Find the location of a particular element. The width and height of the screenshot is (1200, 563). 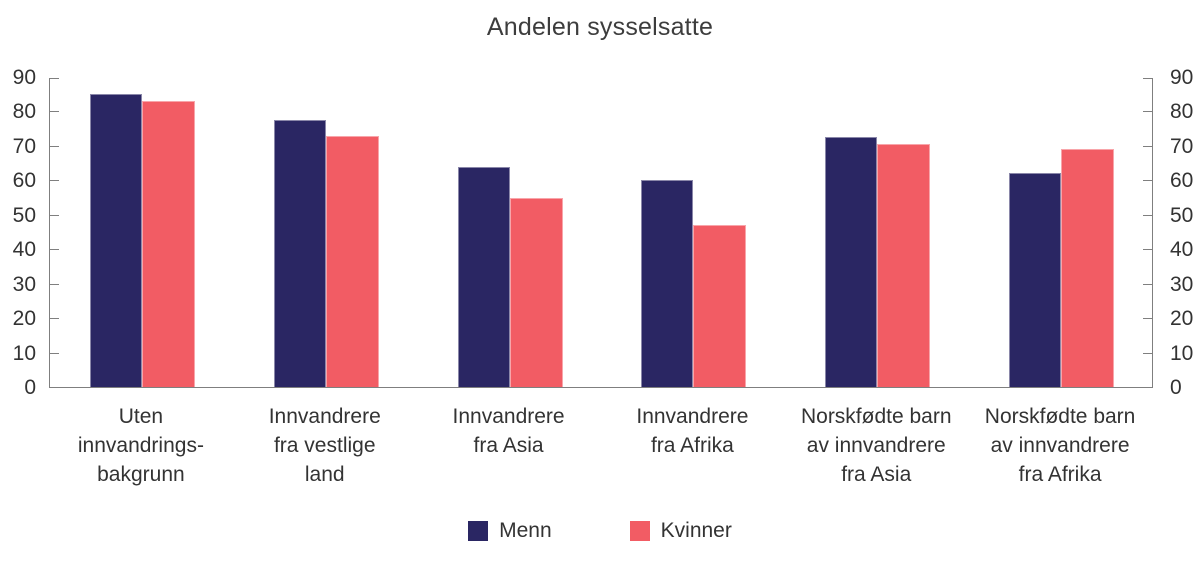

x-axis-label: Innvandrere fra Asia is located at coordinates (509, 431).